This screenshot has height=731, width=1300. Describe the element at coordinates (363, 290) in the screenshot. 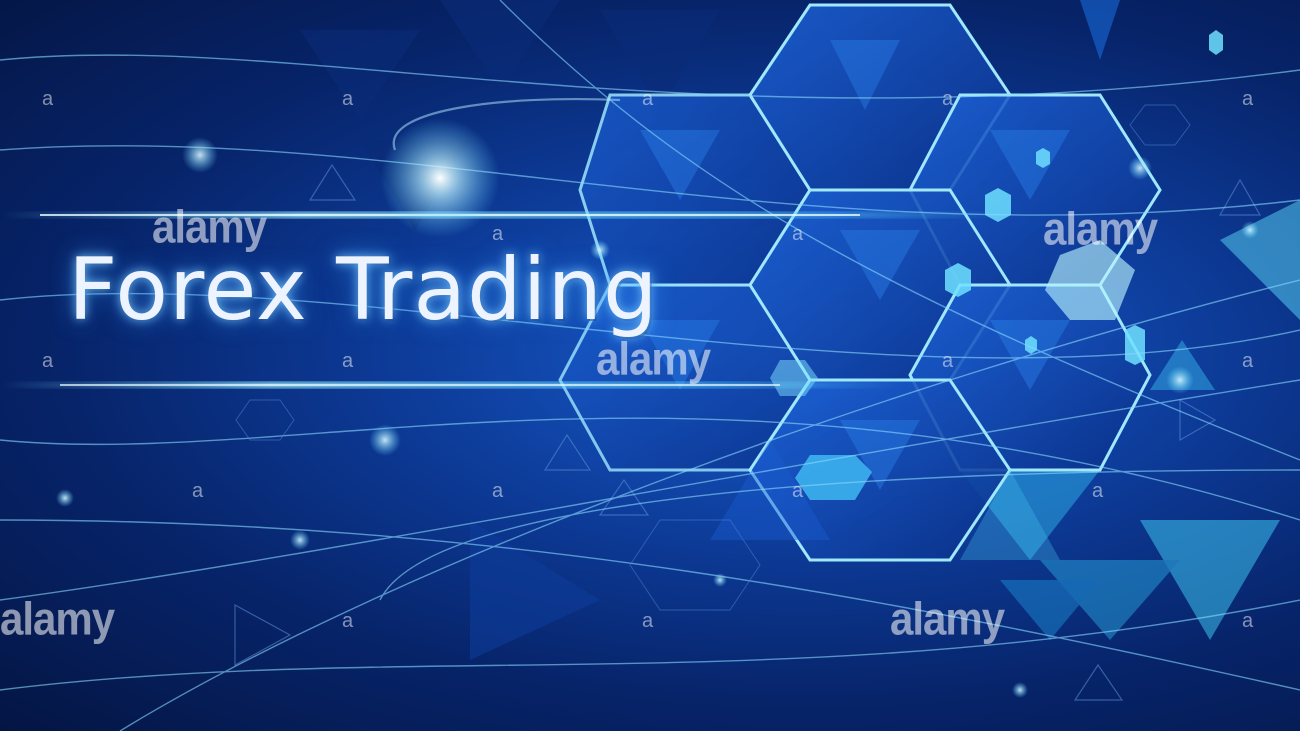

I see `forex-trading-headline: Forex Trading` at that location.